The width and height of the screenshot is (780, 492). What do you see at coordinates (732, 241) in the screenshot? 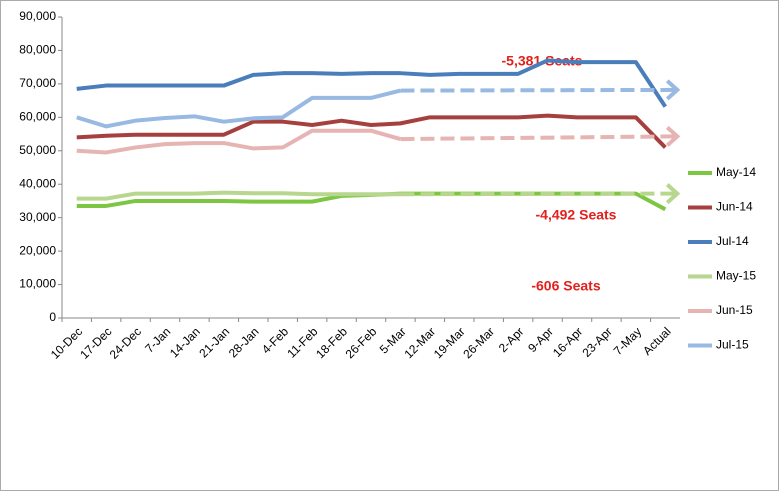
I see `legend-label: Jul-14` at bounding box center [732, 241].